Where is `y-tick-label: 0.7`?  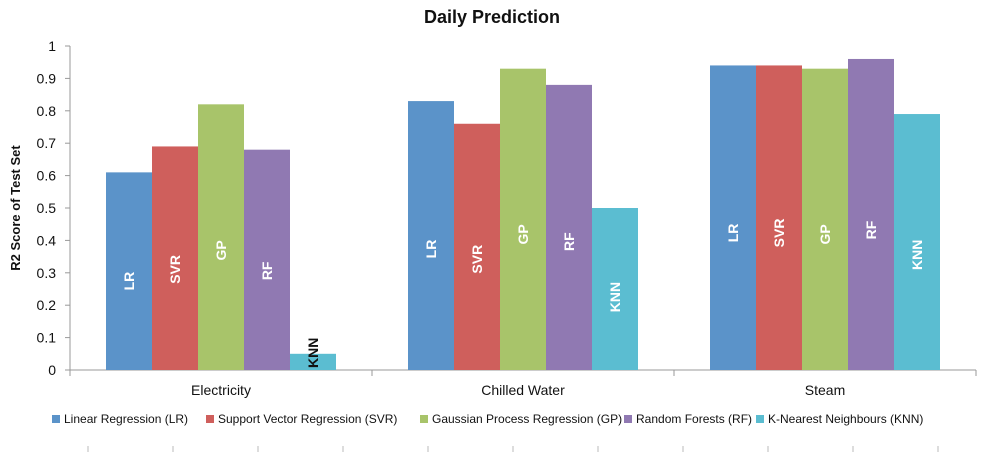 y-tick-label: 0.7 is located at coordinates (47, 143).